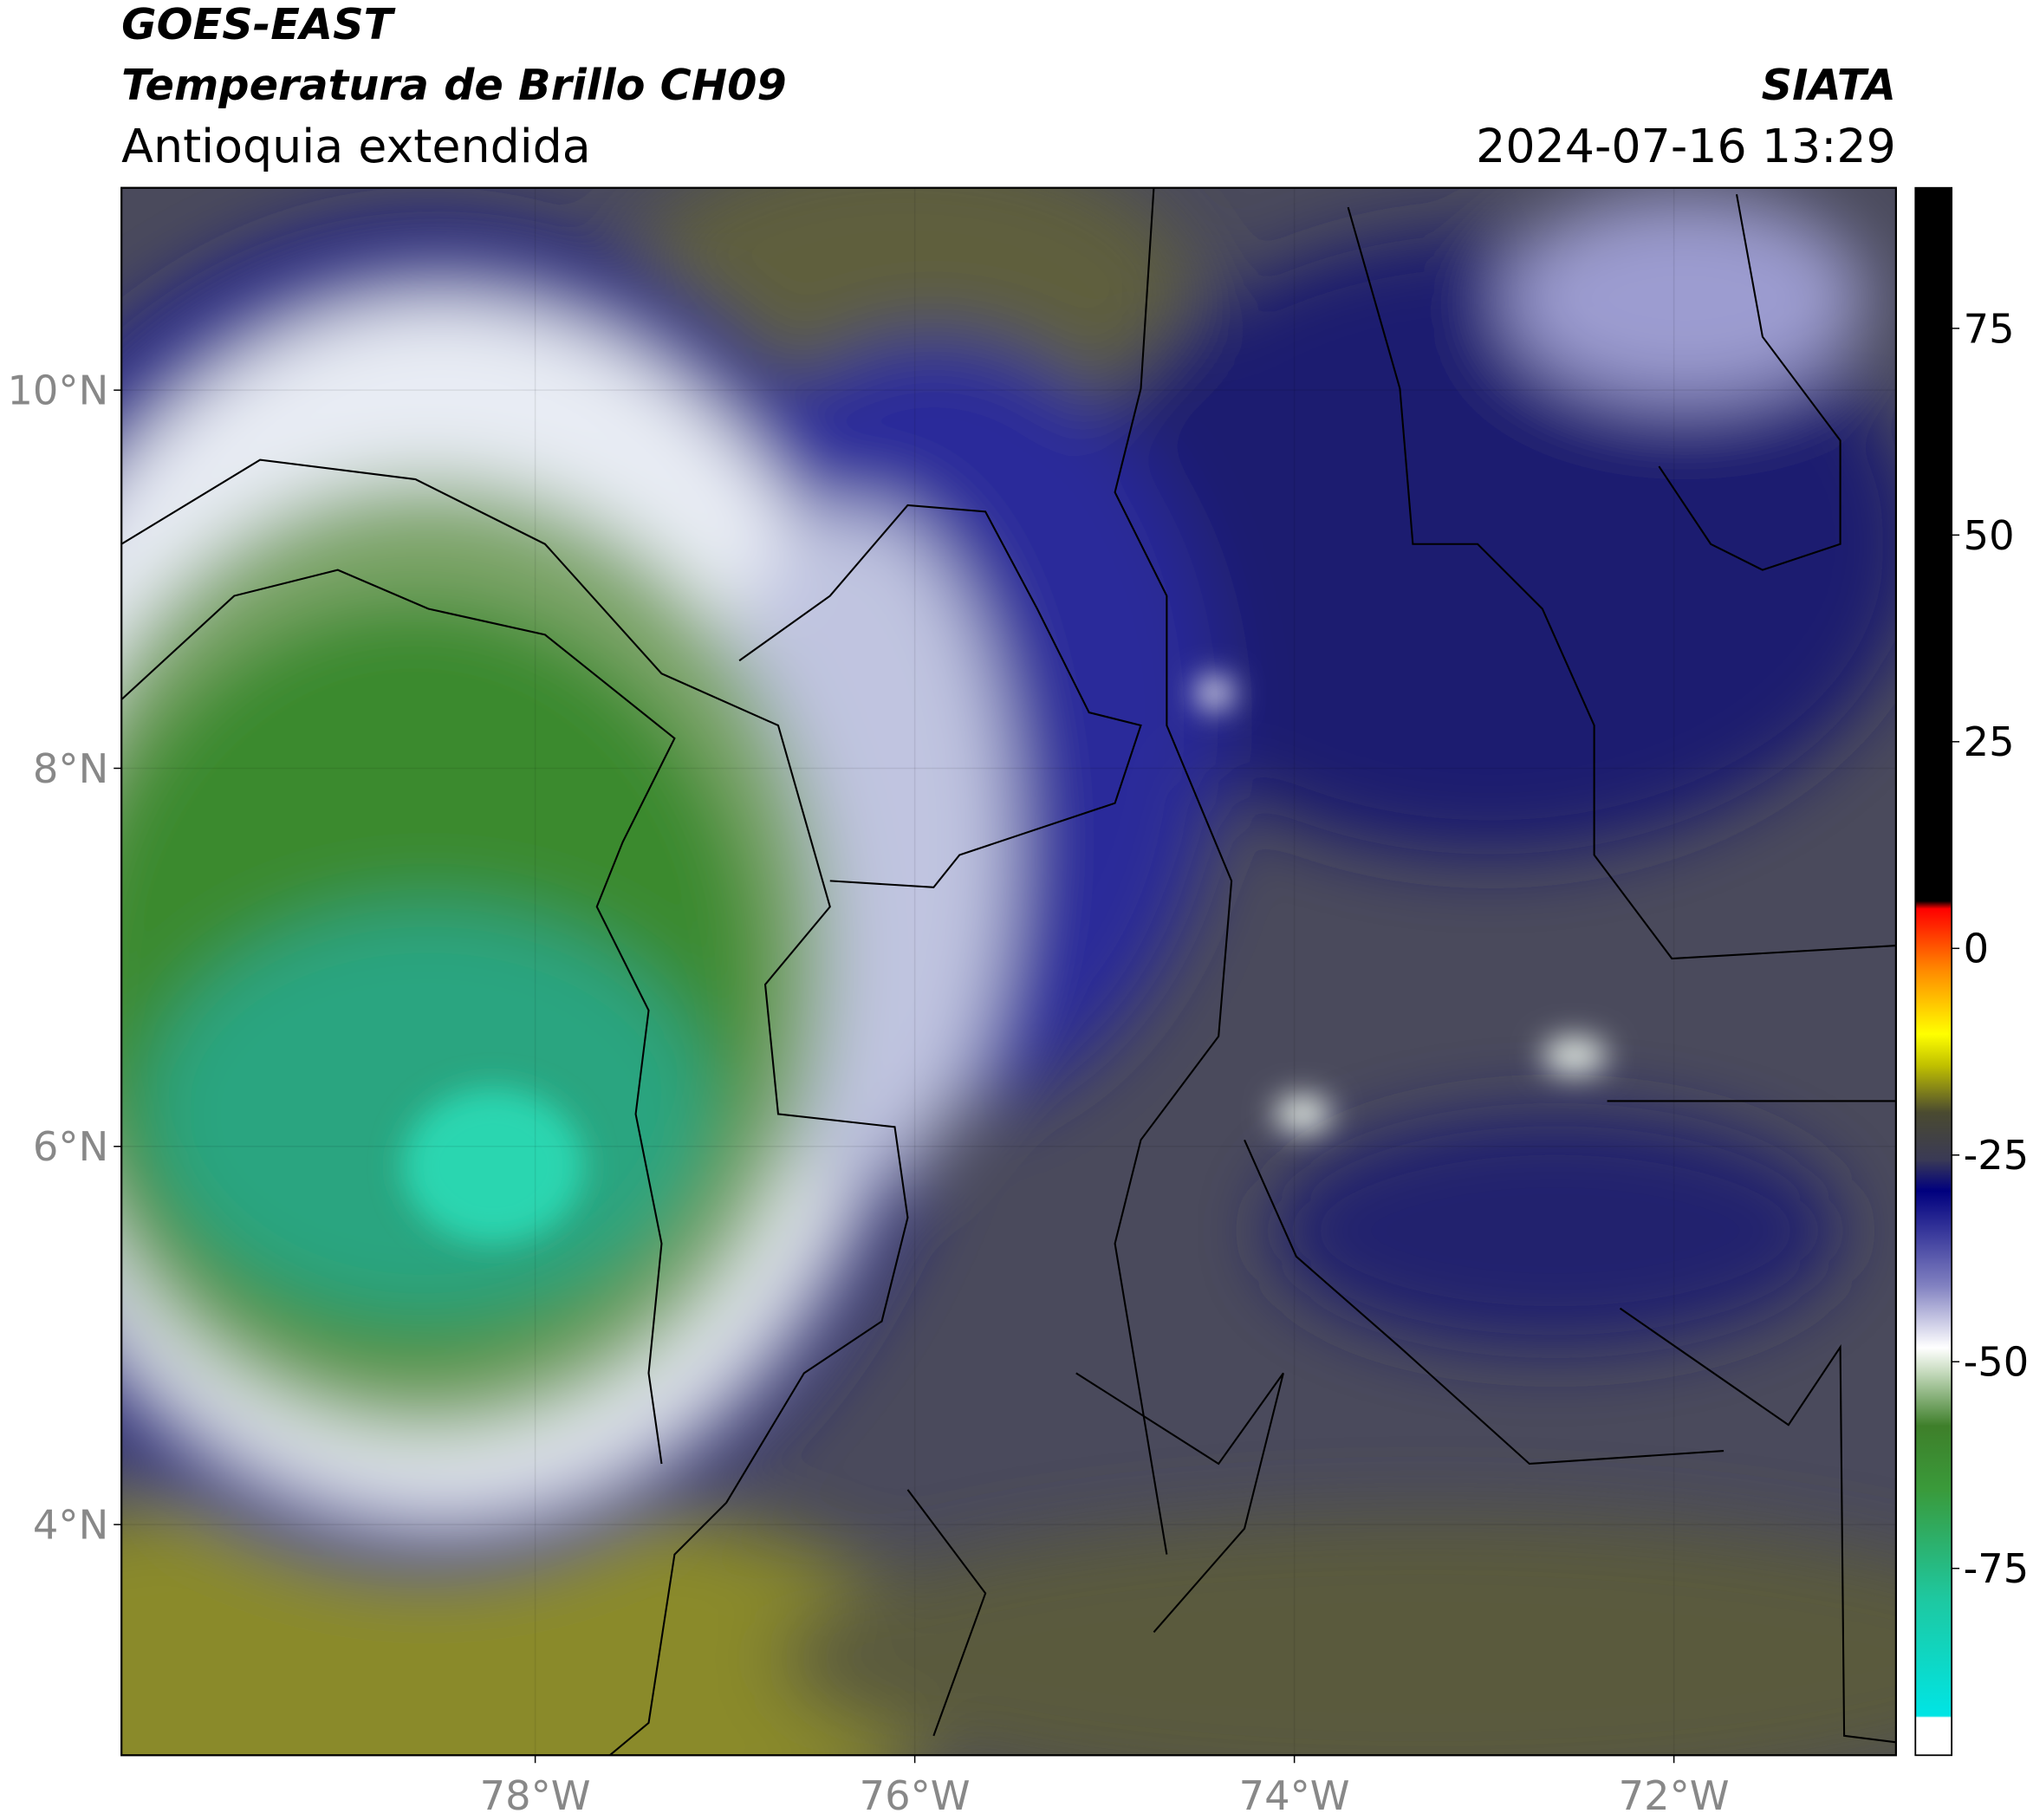  What do you see at coordinates (258, 24) in the screenshot?
I see `title: GOES-EAST` at bounding box center [258, 24].